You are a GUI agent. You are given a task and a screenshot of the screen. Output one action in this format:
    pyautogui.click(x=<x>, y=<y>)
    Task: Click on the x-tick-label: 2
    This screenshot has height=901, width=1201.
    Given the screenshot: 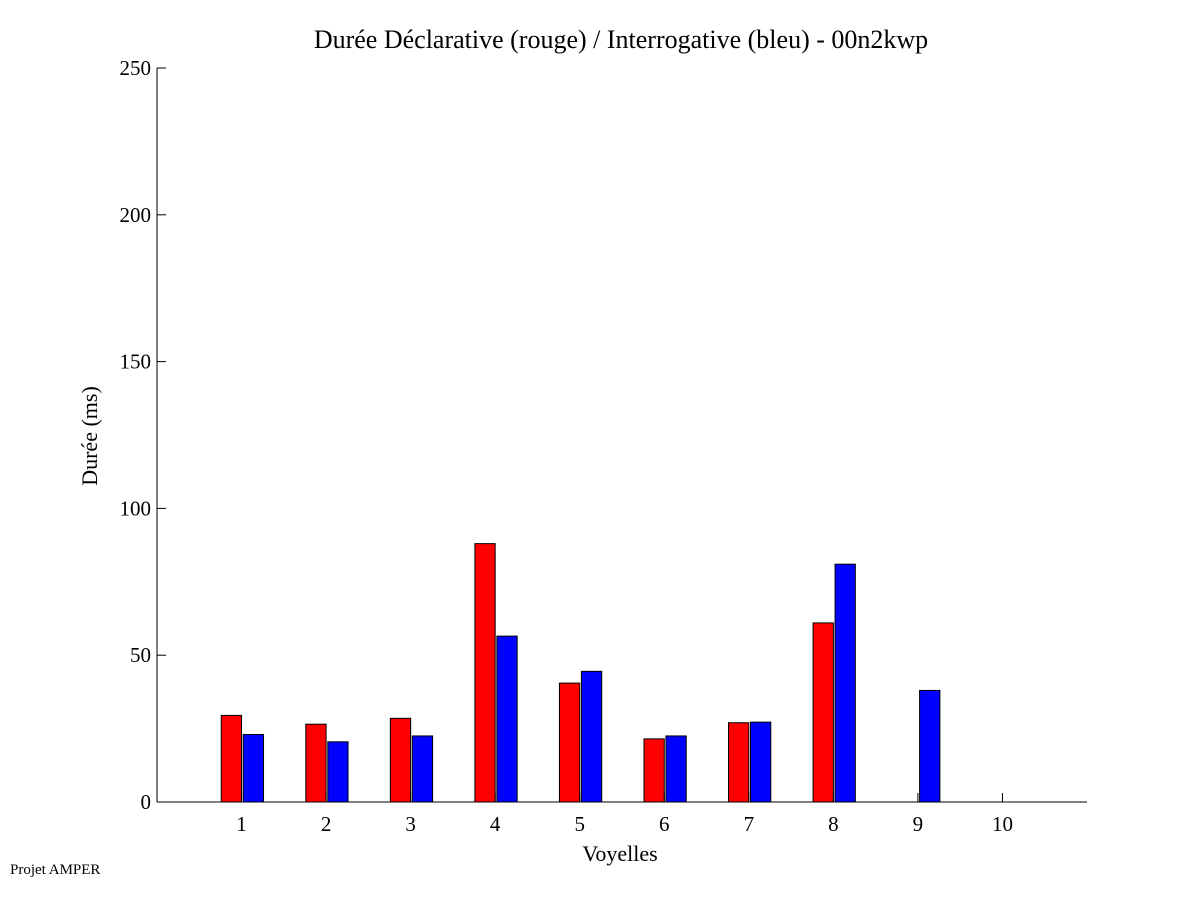 What is the action you would take?
    pyautogui.click(x=326, y=824)
    